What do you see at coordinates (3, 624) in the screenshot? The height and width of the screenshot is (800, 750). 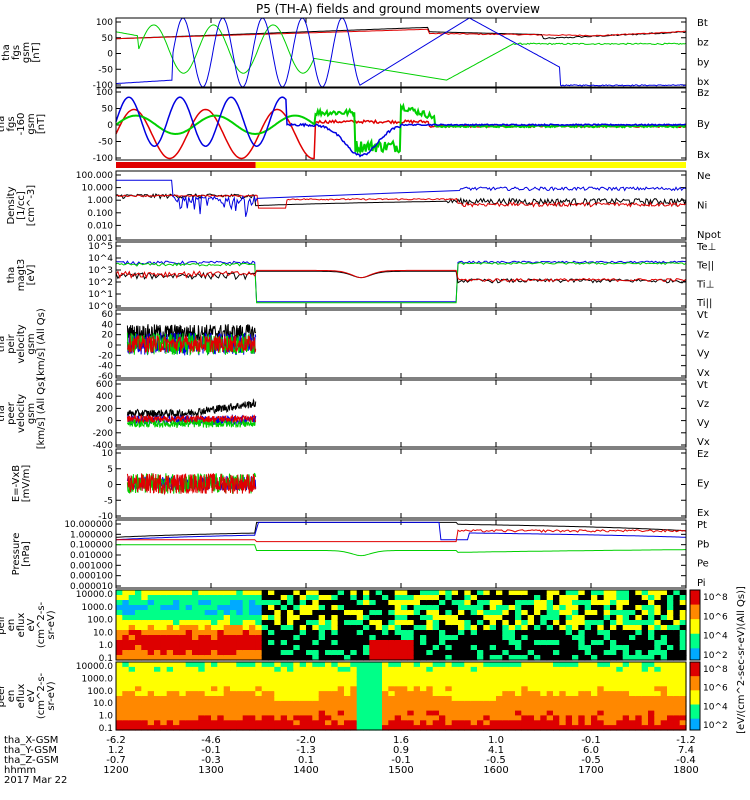 I see `y-axis-label-line: peir` at bounding box center [3, 624].